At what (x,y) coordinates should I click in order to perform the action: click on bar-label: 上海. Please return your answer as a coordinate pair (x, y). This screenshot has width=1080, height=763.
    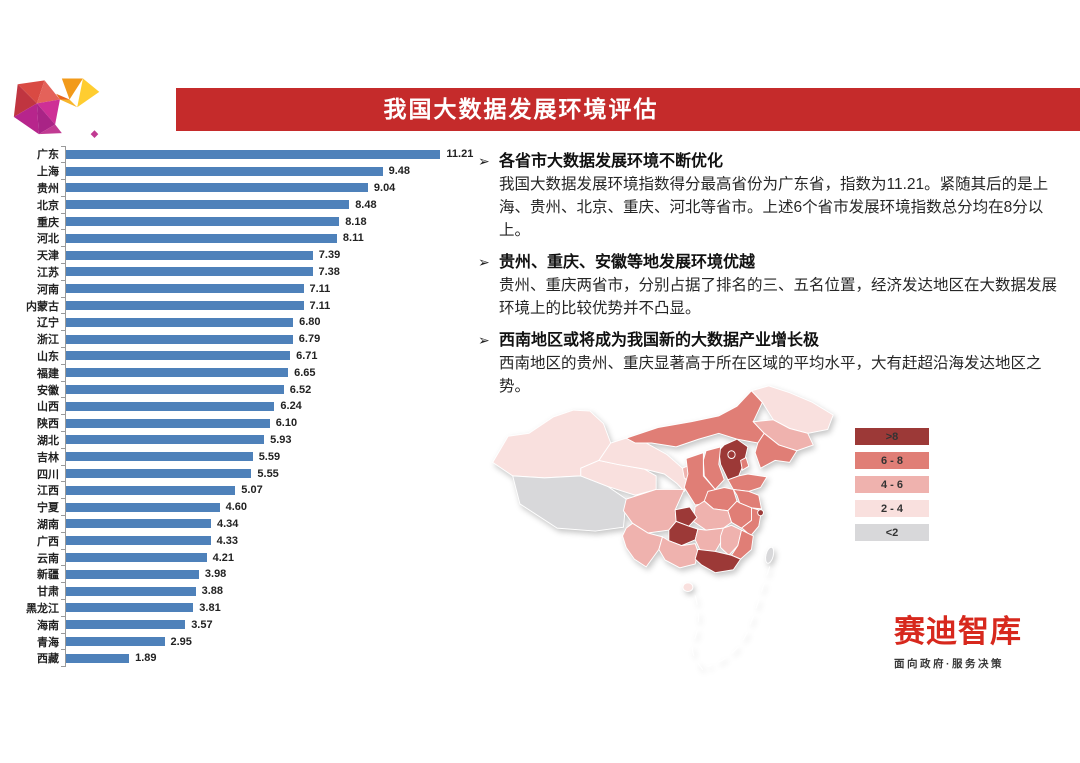
    Looking at the image, I should click on (48, 172).